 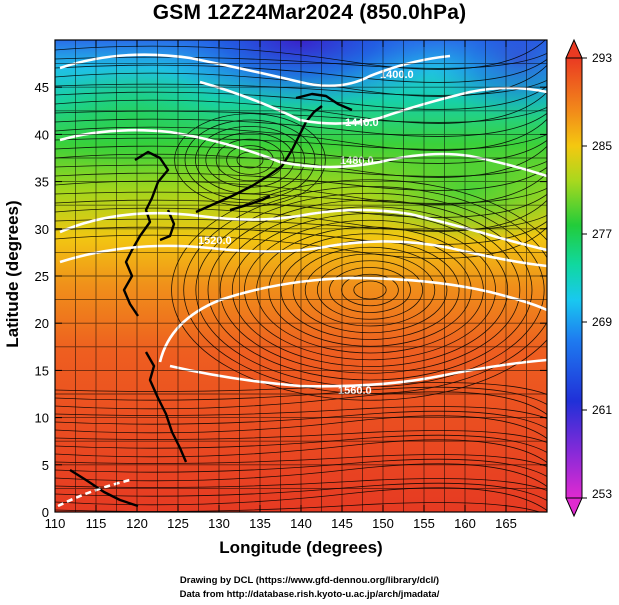 What do you see at coordinates (602, 410) in the screenshot?
I see `colorbar-tick-label: 261` at bounding box center [602, 410].